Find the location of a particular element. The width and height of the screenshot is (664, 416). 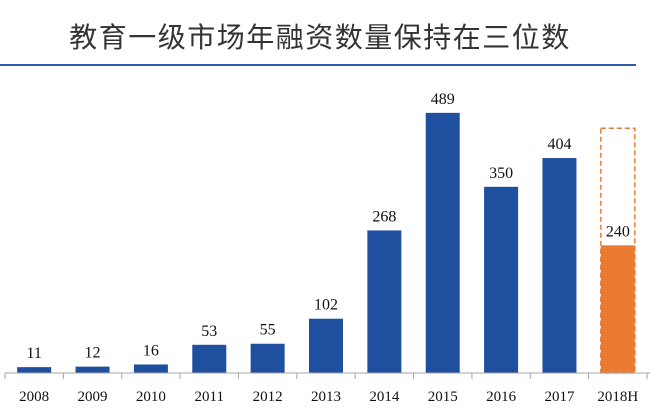

bar-2008 is located at coordinates (34, 370).